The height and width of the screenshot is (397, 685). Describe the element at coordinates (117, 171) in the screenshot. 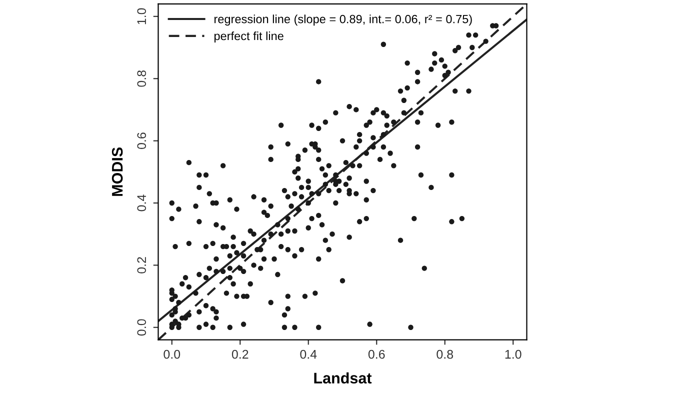

I see `y-axis-title: MODIS` at that location.